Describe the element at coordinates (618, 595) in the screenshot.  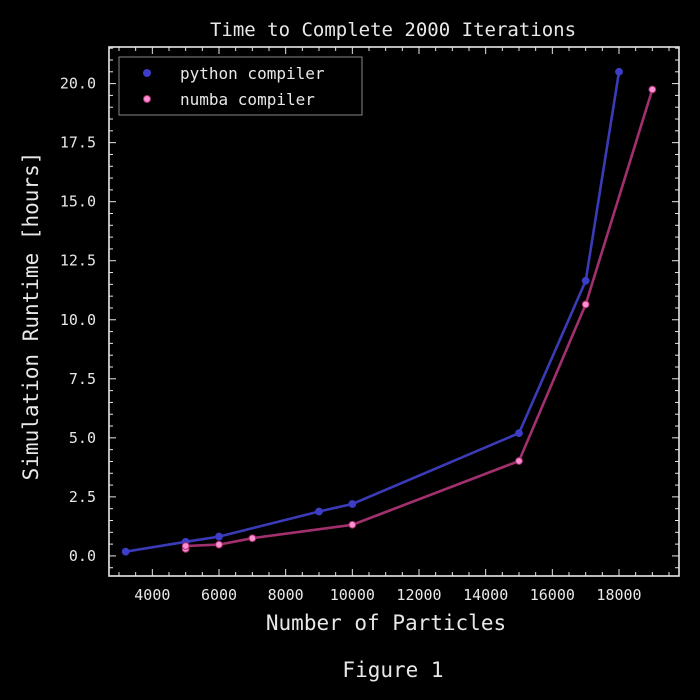
I see `x-tick-label: 18000` at that location.